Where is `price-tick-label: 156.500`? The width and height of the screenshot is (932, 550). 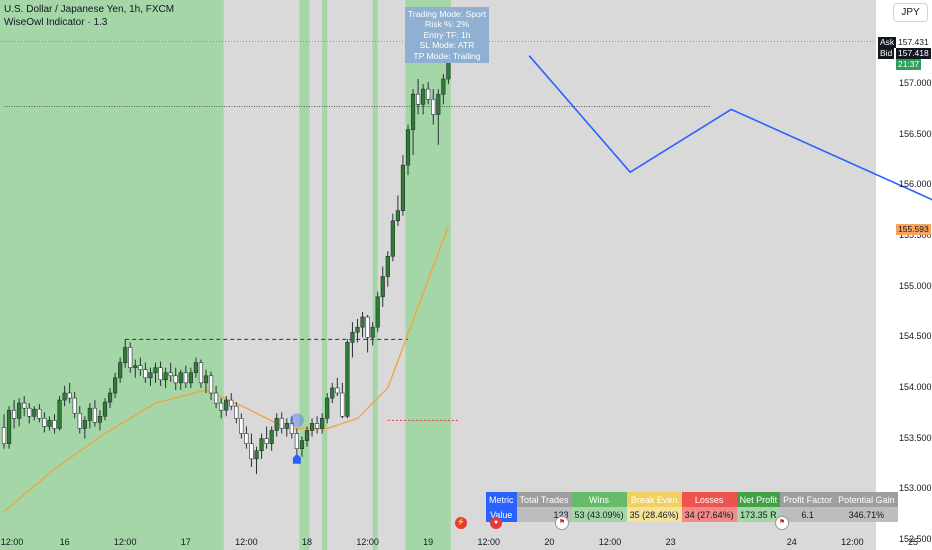
price-tick-label: 156.500 is located at coordinates (915, 133).